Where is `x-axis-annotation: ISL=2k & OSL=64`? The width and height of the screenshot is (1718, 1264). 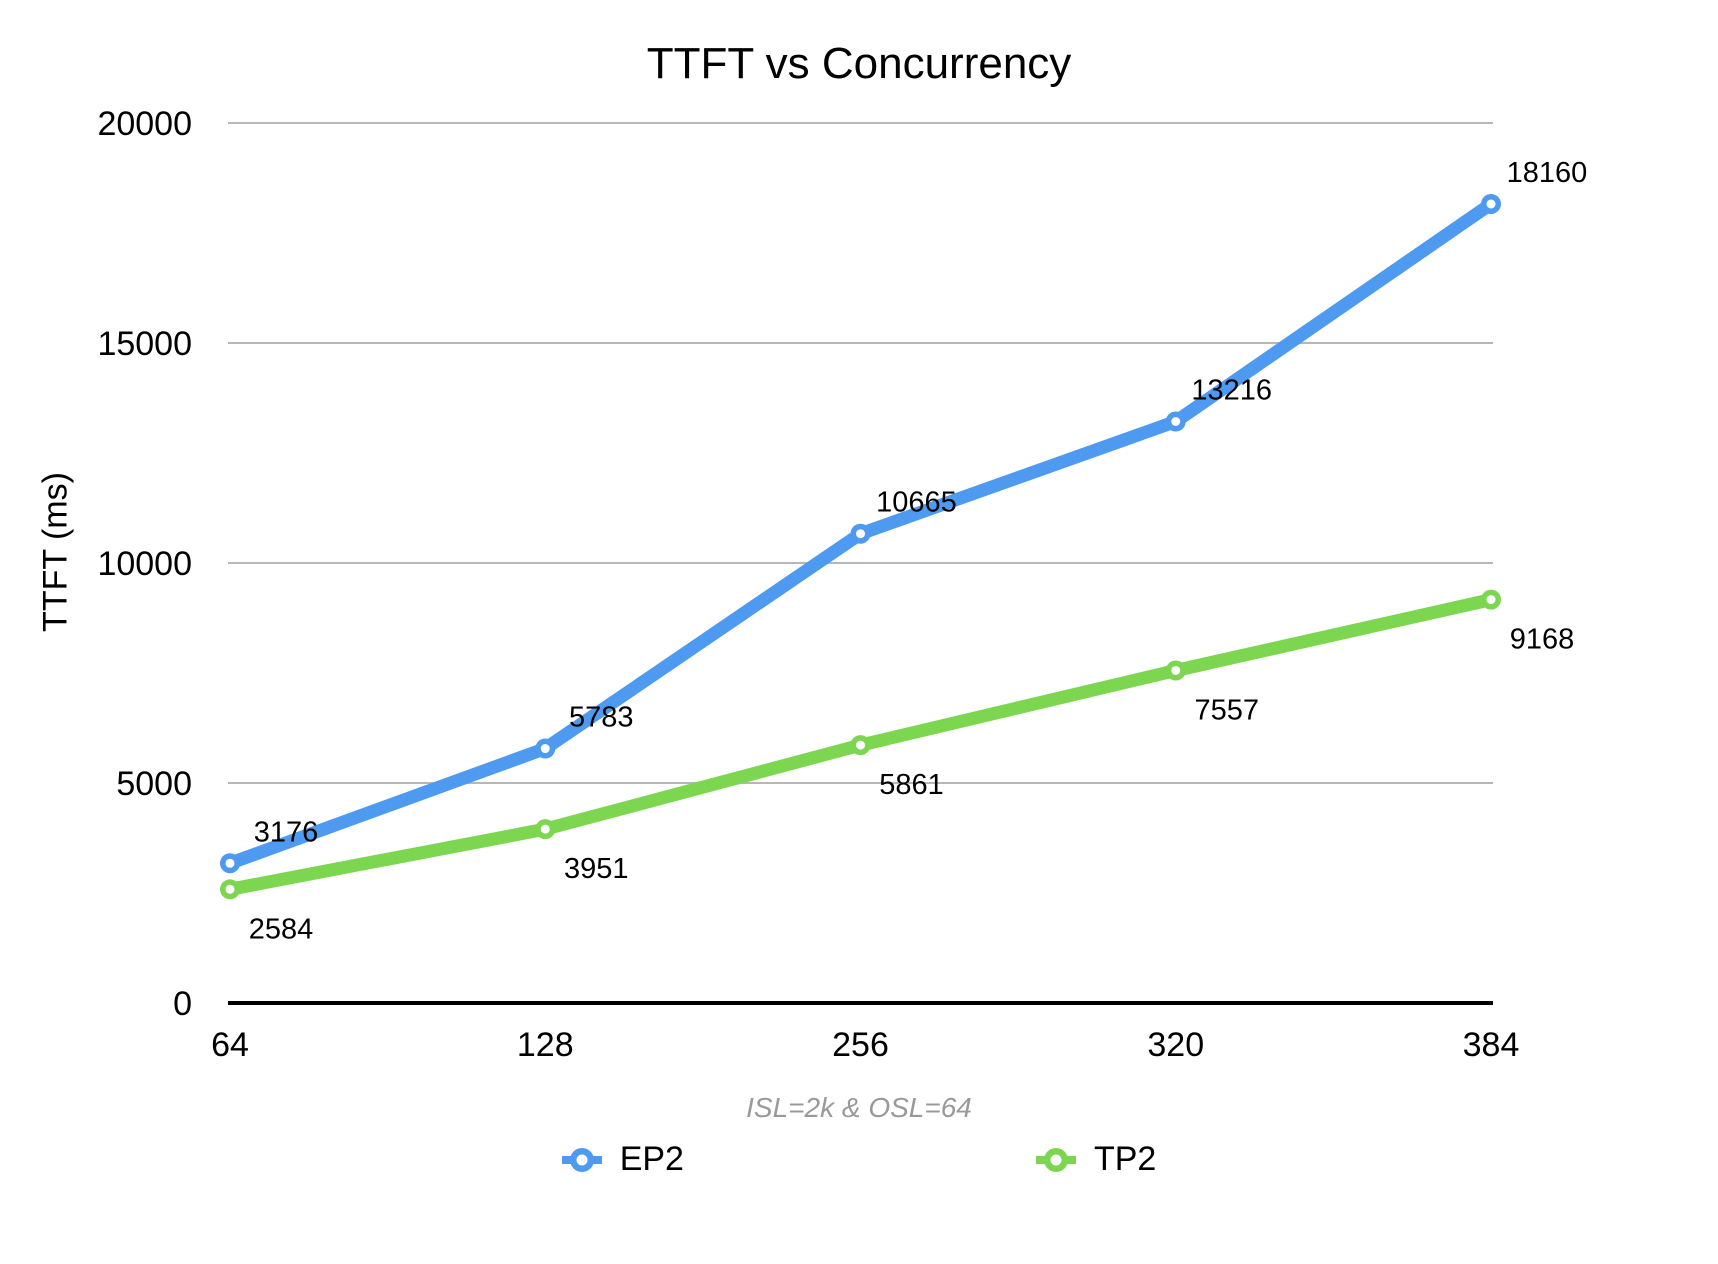 x-axis-annotation: ISL=2k & OSL=64 is located at coordinates (859, 1107).